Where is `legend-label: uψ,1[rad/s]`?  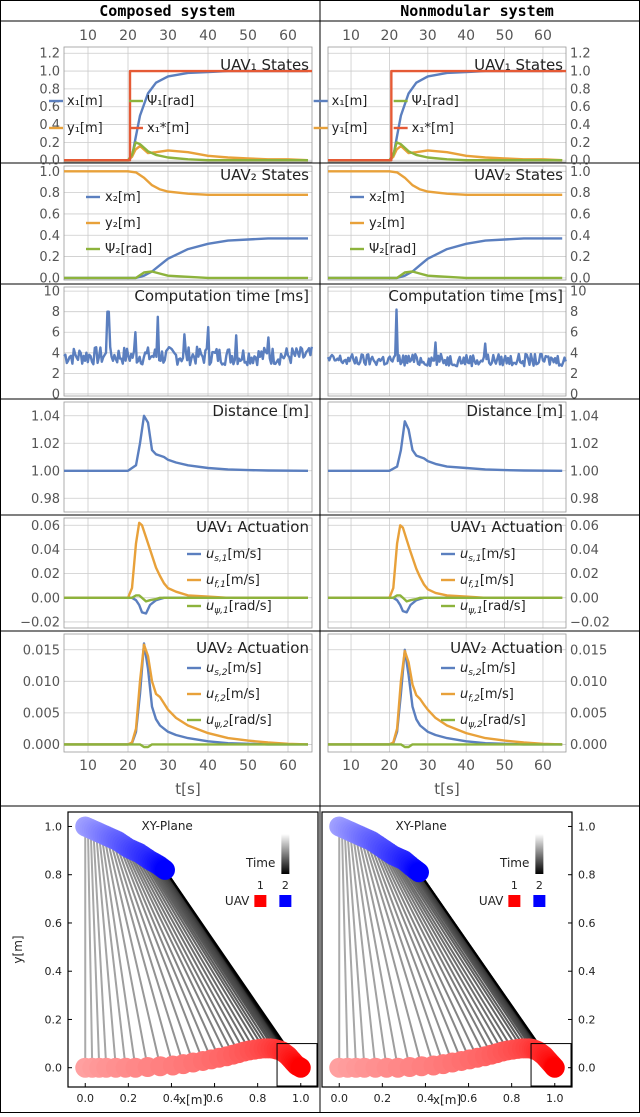
legend-label: uψ,1[rad/s] is located at coordinates (493, 607).